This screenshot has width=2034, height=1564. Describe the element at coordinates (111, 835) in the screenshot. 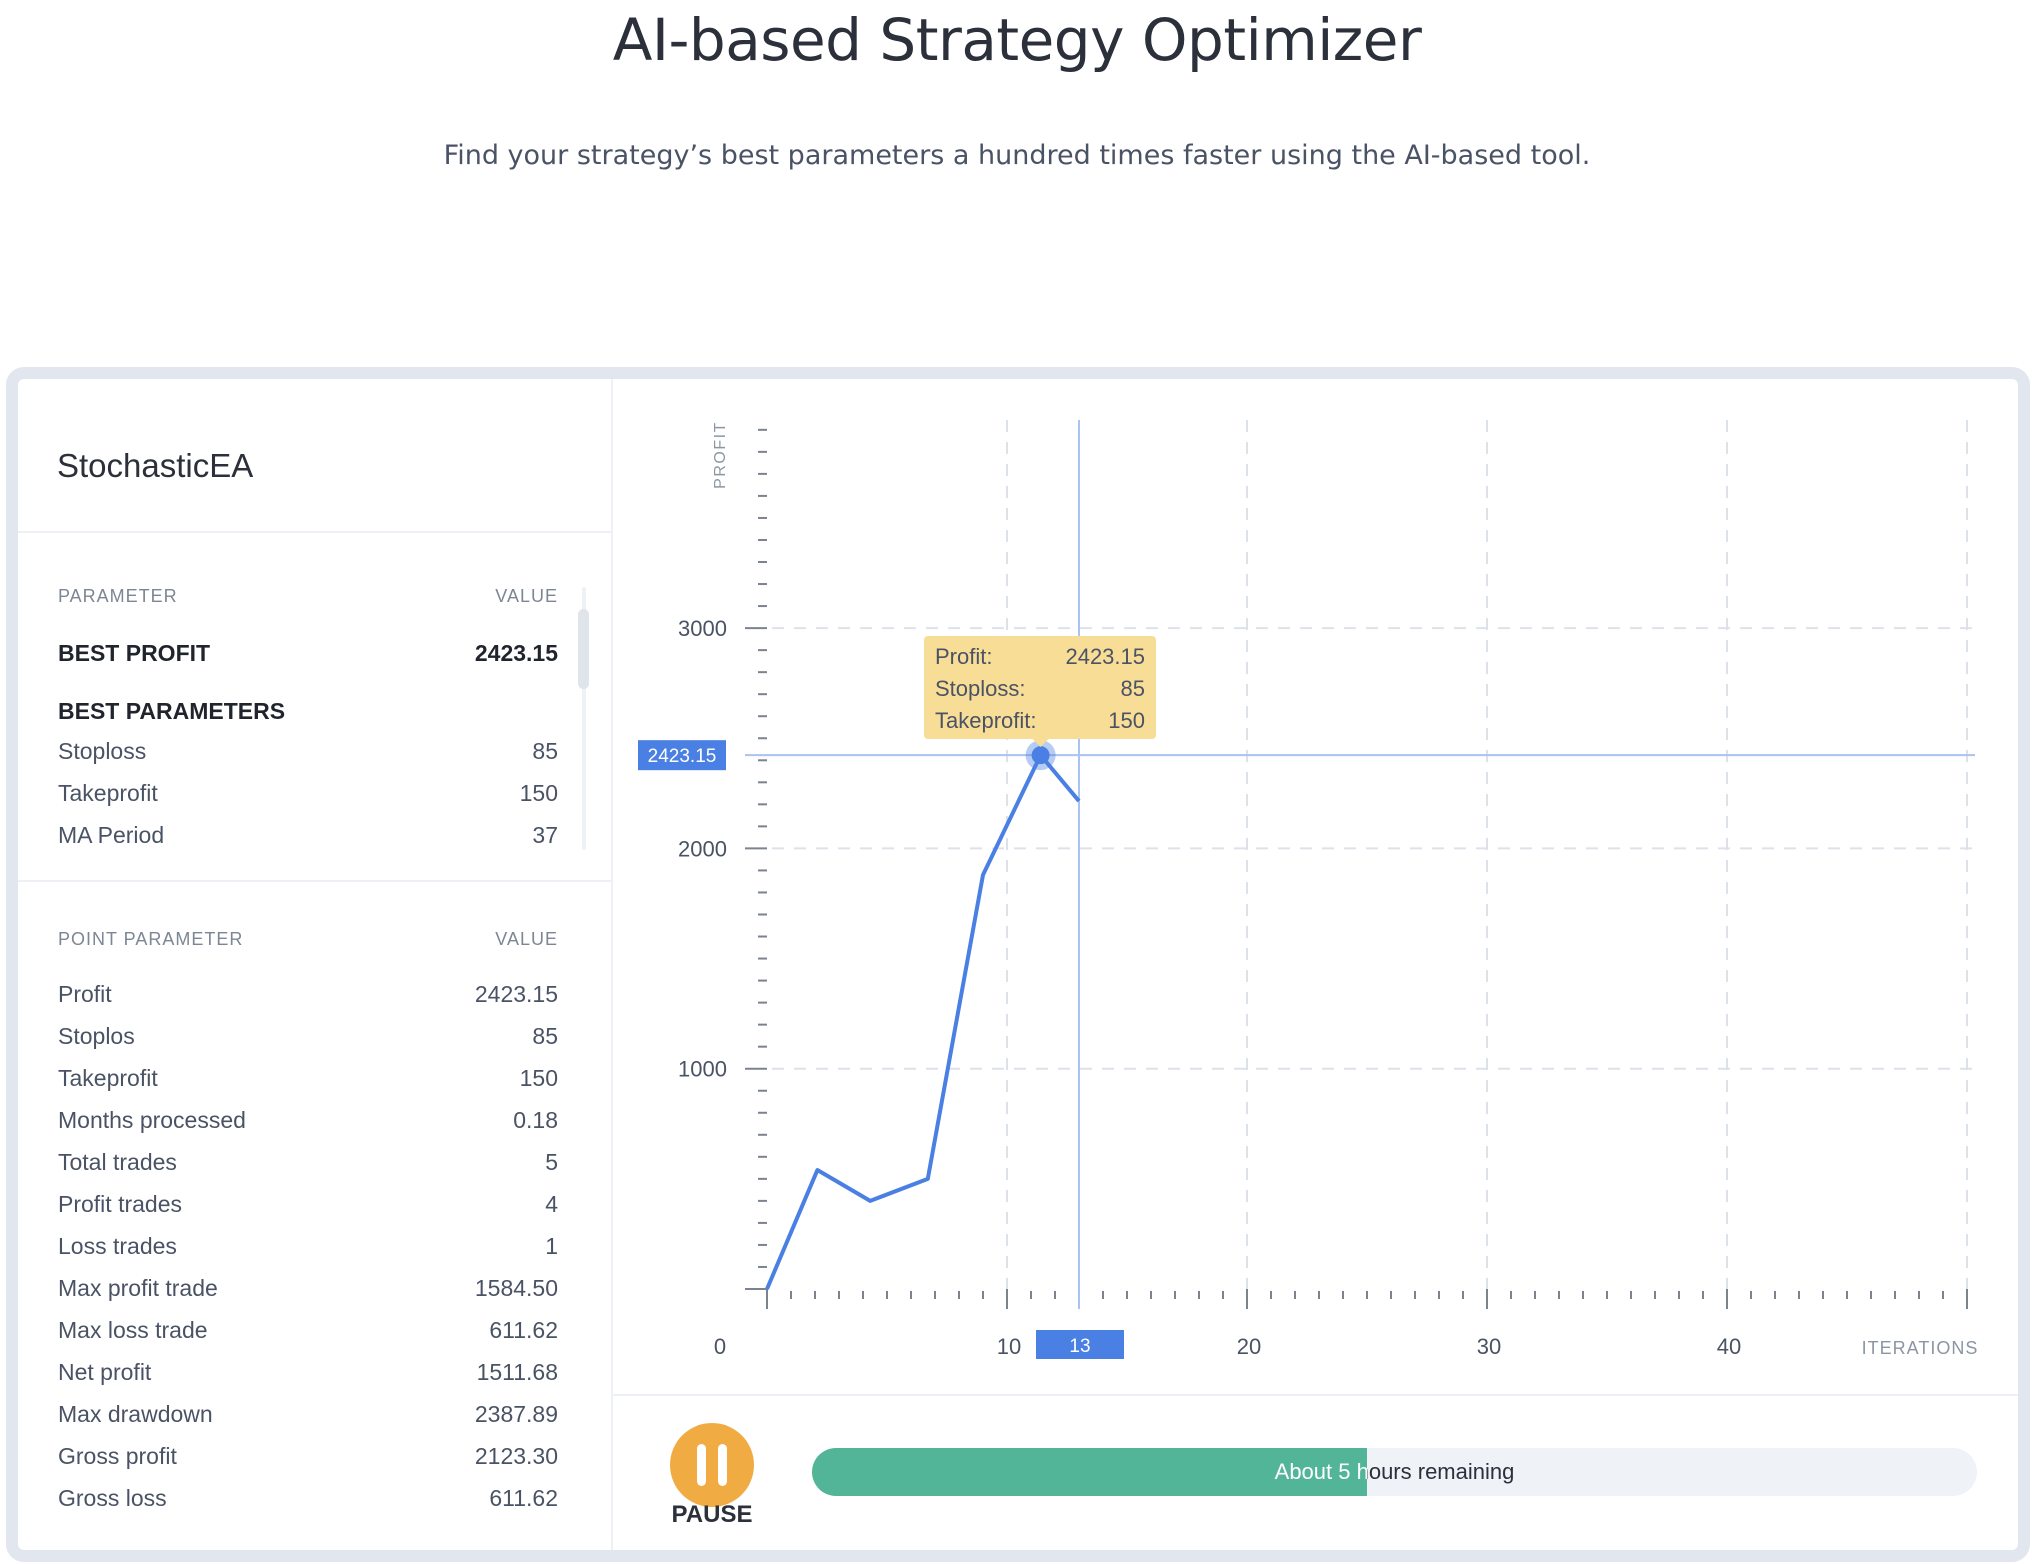

I see `param-label: MA Period` at that location.